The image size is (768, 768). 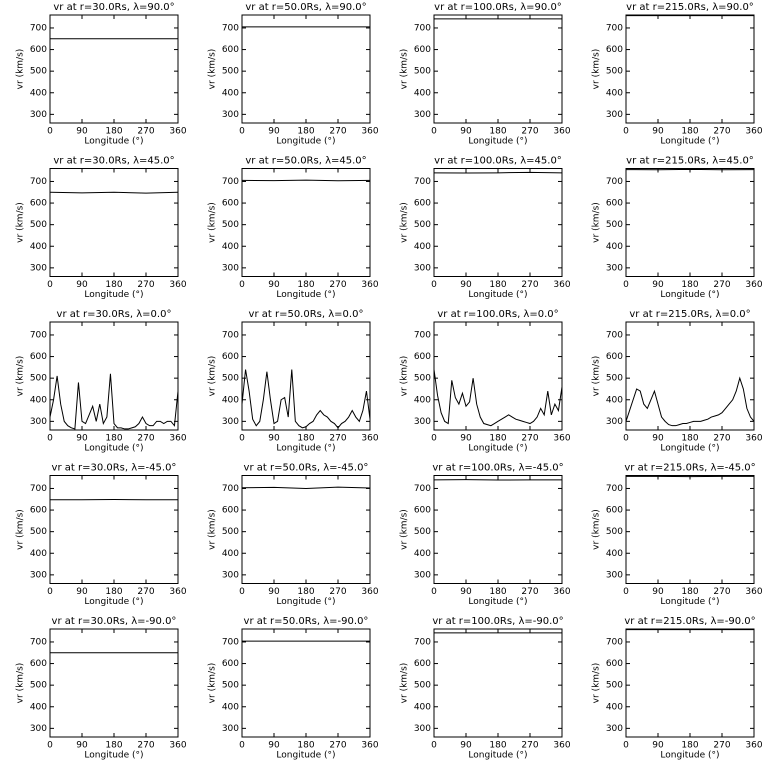 What do you see at coordinates (498, 7) in the screenshot?
I see `panel-title: vr at r=100.0Rs, λ=90.0°` at bounding box center [498, 7].